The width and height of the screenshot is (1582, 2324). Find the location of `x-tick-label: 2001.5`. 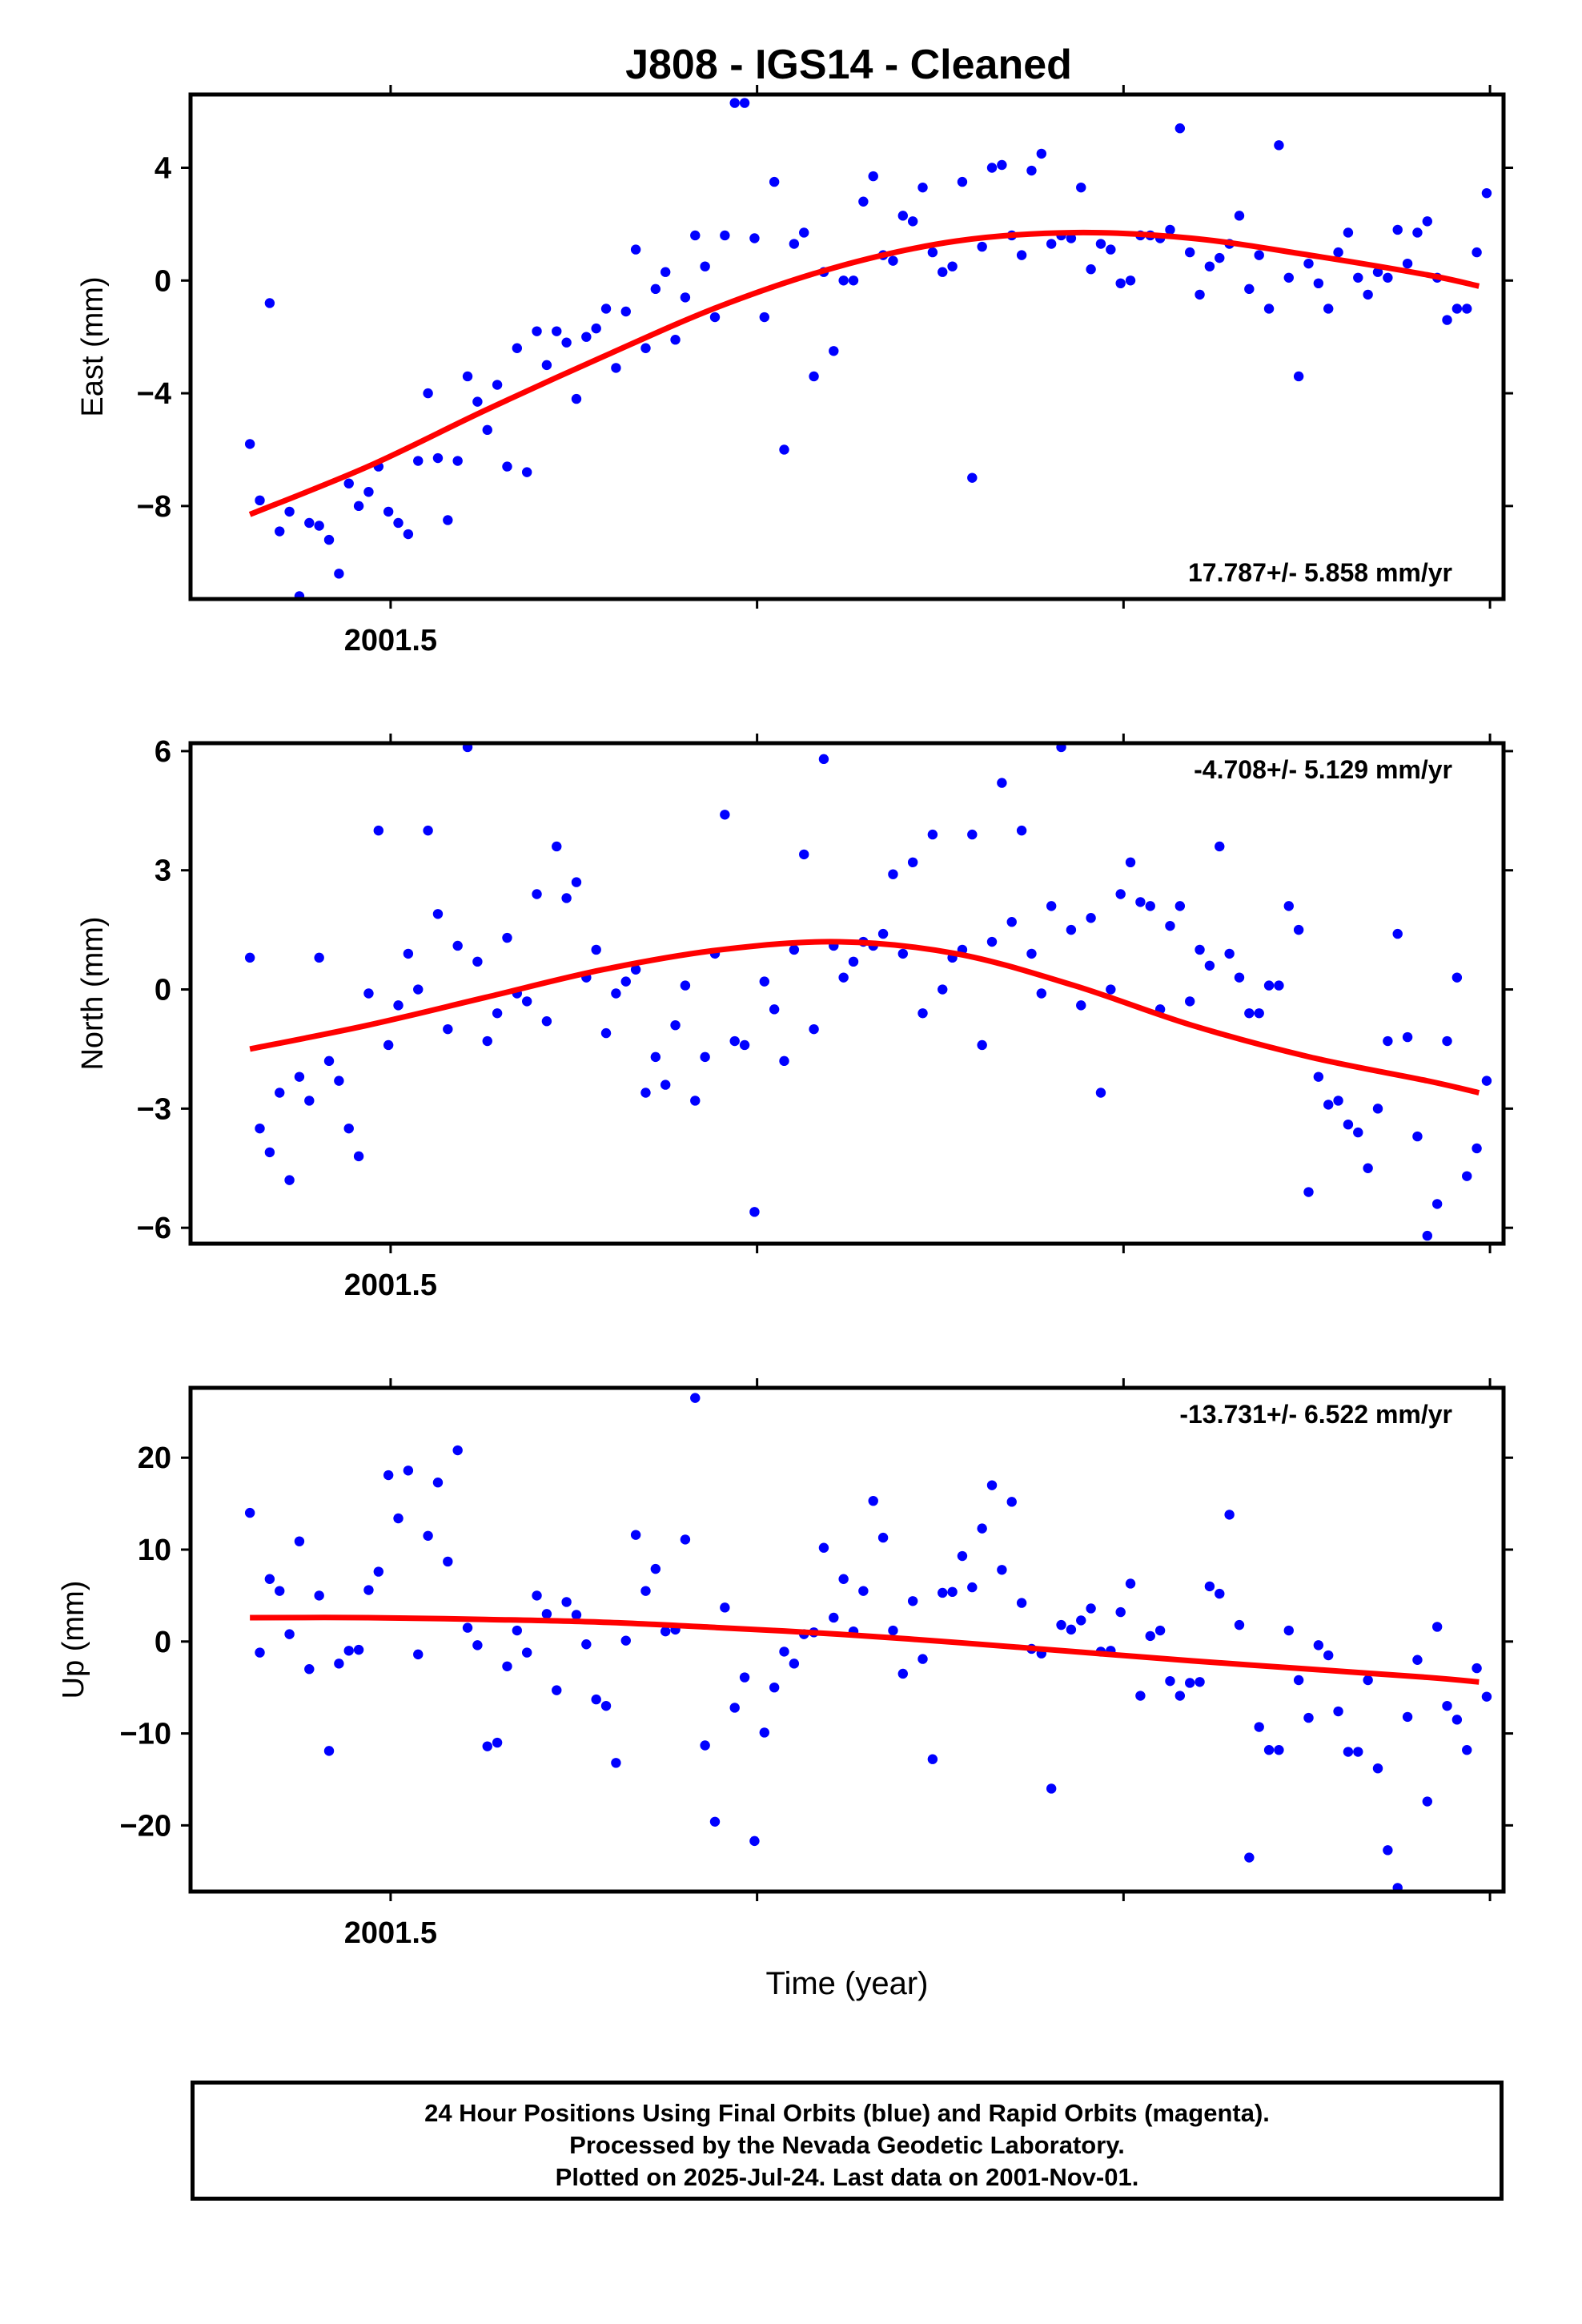

x-tick-label: 2001.5 is located at coordinates (390, 640).